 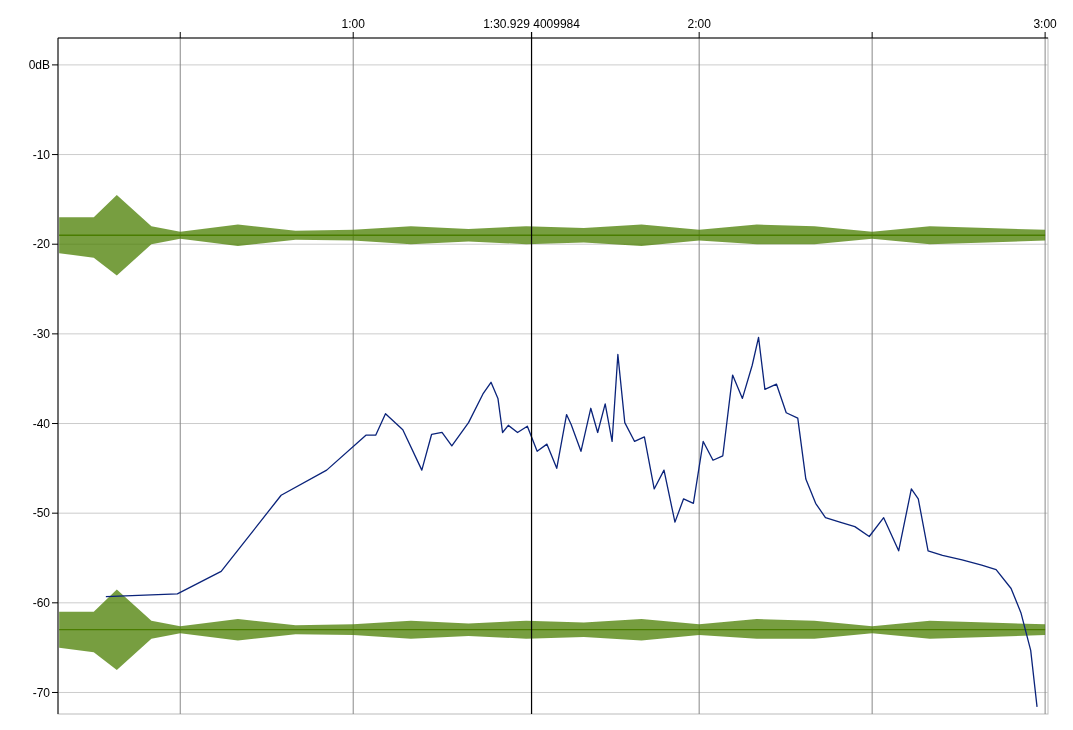 I want to click on y-tick-label: -50, so click(x=41, y=513).